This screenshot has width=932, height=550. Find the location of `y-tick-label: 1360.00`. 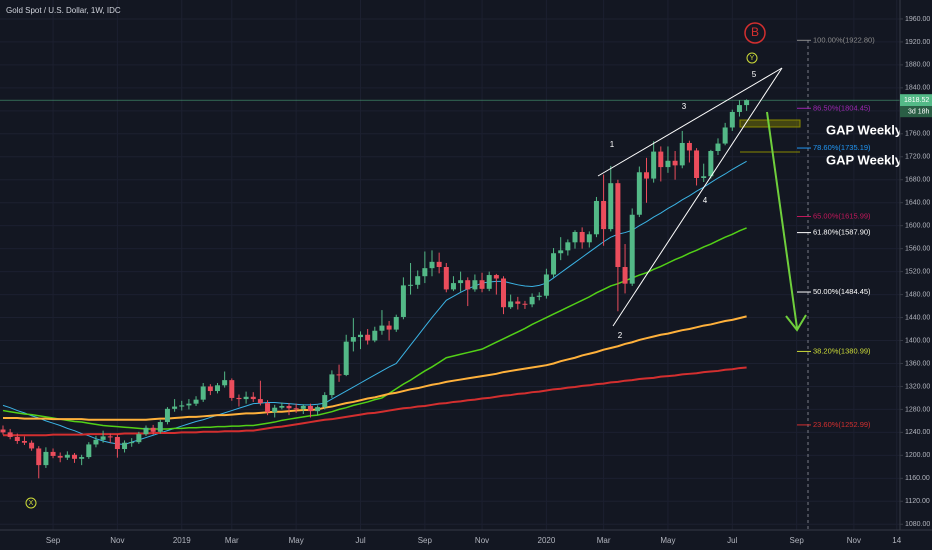

y-tick-label: 1360.00 is located at coordinates (917, 363).